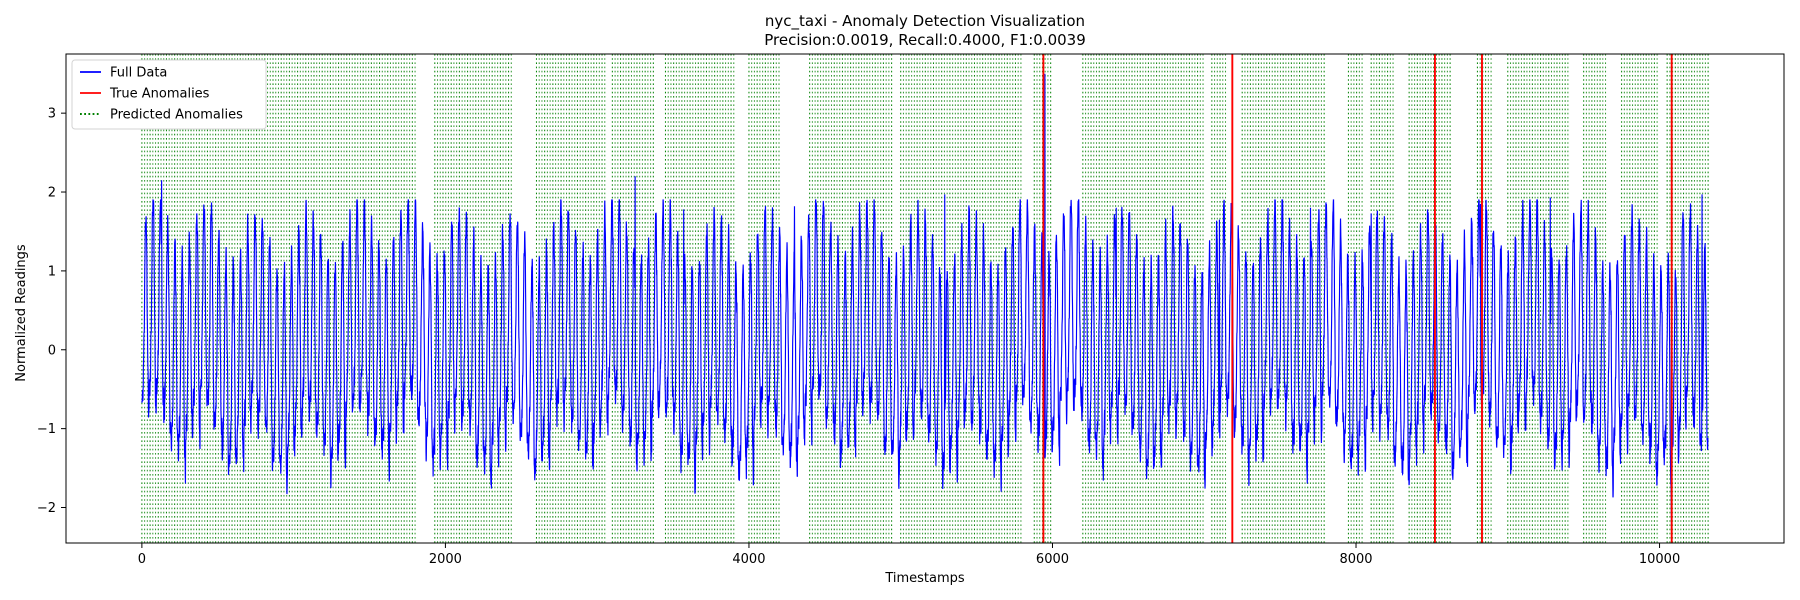  Describe the element at coordinates (142, 559) in the screenshot. I see `x-axis-tick-label: 0` at that location.